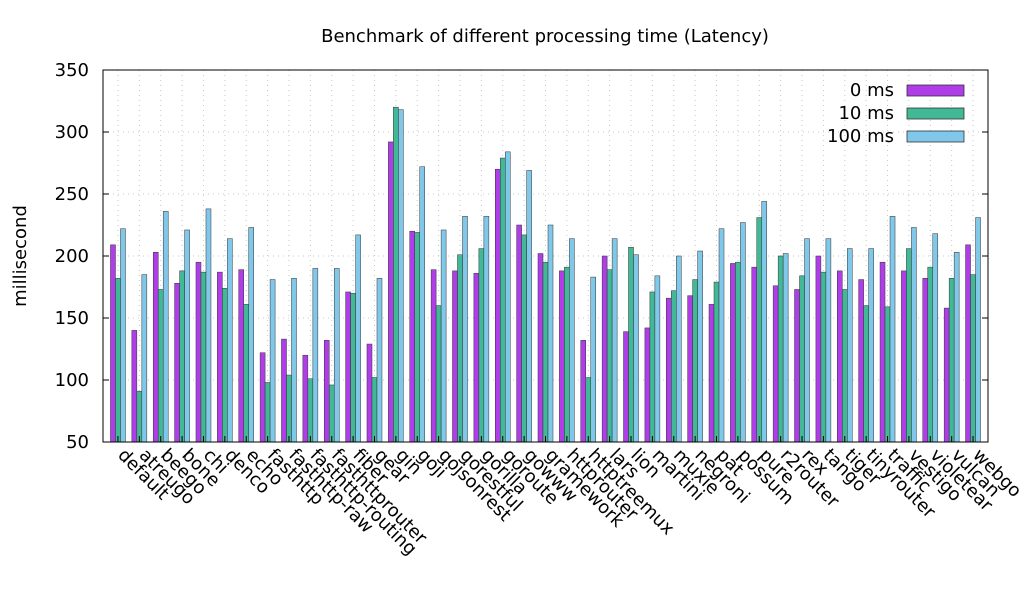 The height and width of the screenshot is (600, 1024). I want to click on bar-100ms-pure, so click(764, 322).